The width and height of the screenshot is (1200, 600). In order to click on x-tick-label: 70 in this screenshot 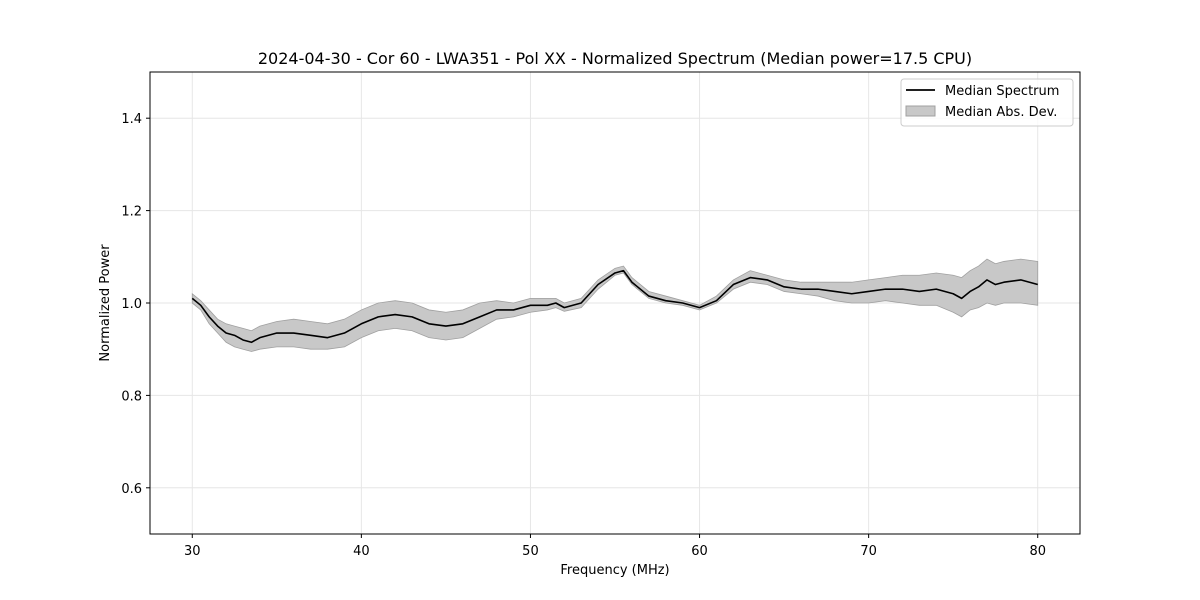, I will do `click(868, 551)`.